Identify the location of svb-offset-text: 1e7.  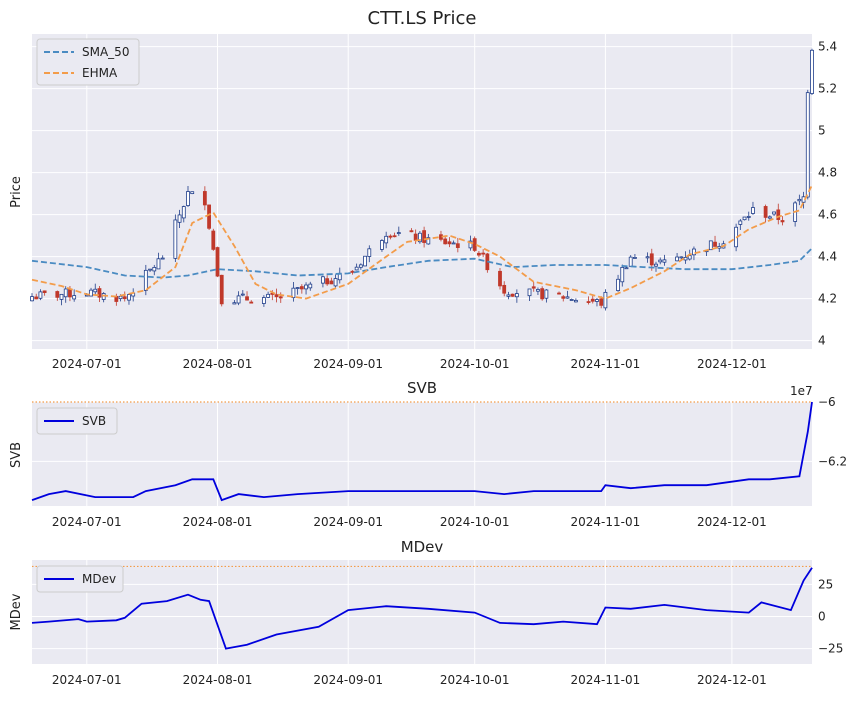
(801, 391).